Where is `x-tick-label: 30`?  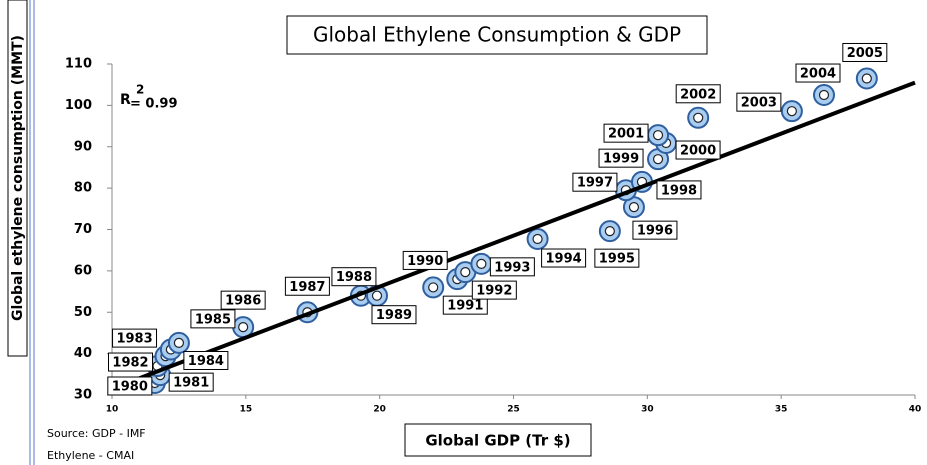 x-tick-label: 30 is located at coordinates (647, 410).